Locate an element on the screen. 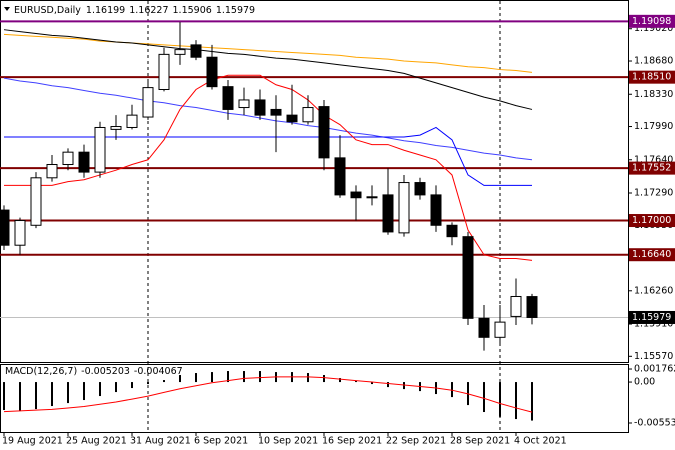 This screenshot has height=450, width=675. y-tick-label: 1.15570 is located at coordinates (653, 356).